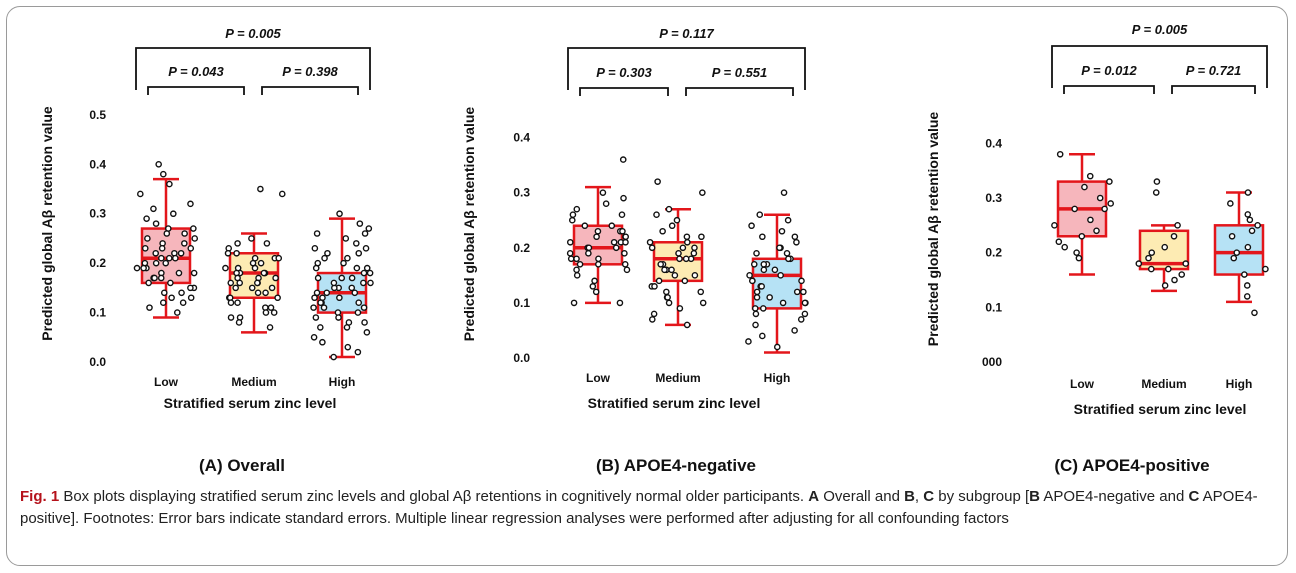 The width and height of the screenshot is (1296, 573). I want to click on caption-text-4: by subgroup [, so click(982, 496).